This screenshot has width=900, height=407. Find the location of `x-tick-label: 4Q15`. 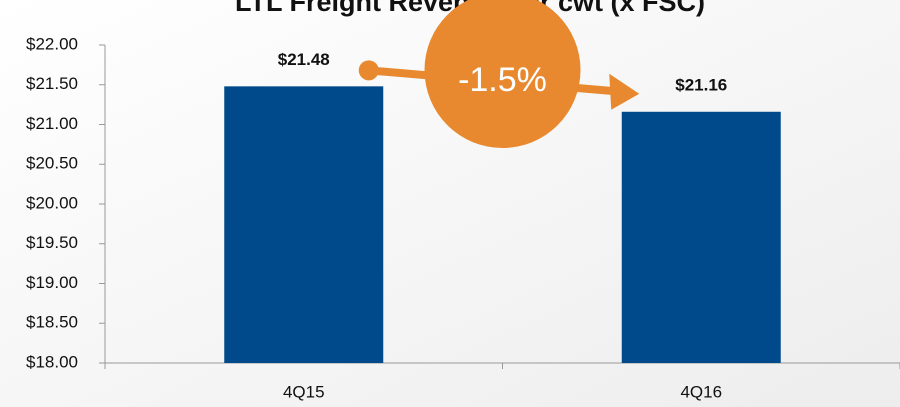

x-tick-label: 4Q15 is located at coordinates (304, 391).